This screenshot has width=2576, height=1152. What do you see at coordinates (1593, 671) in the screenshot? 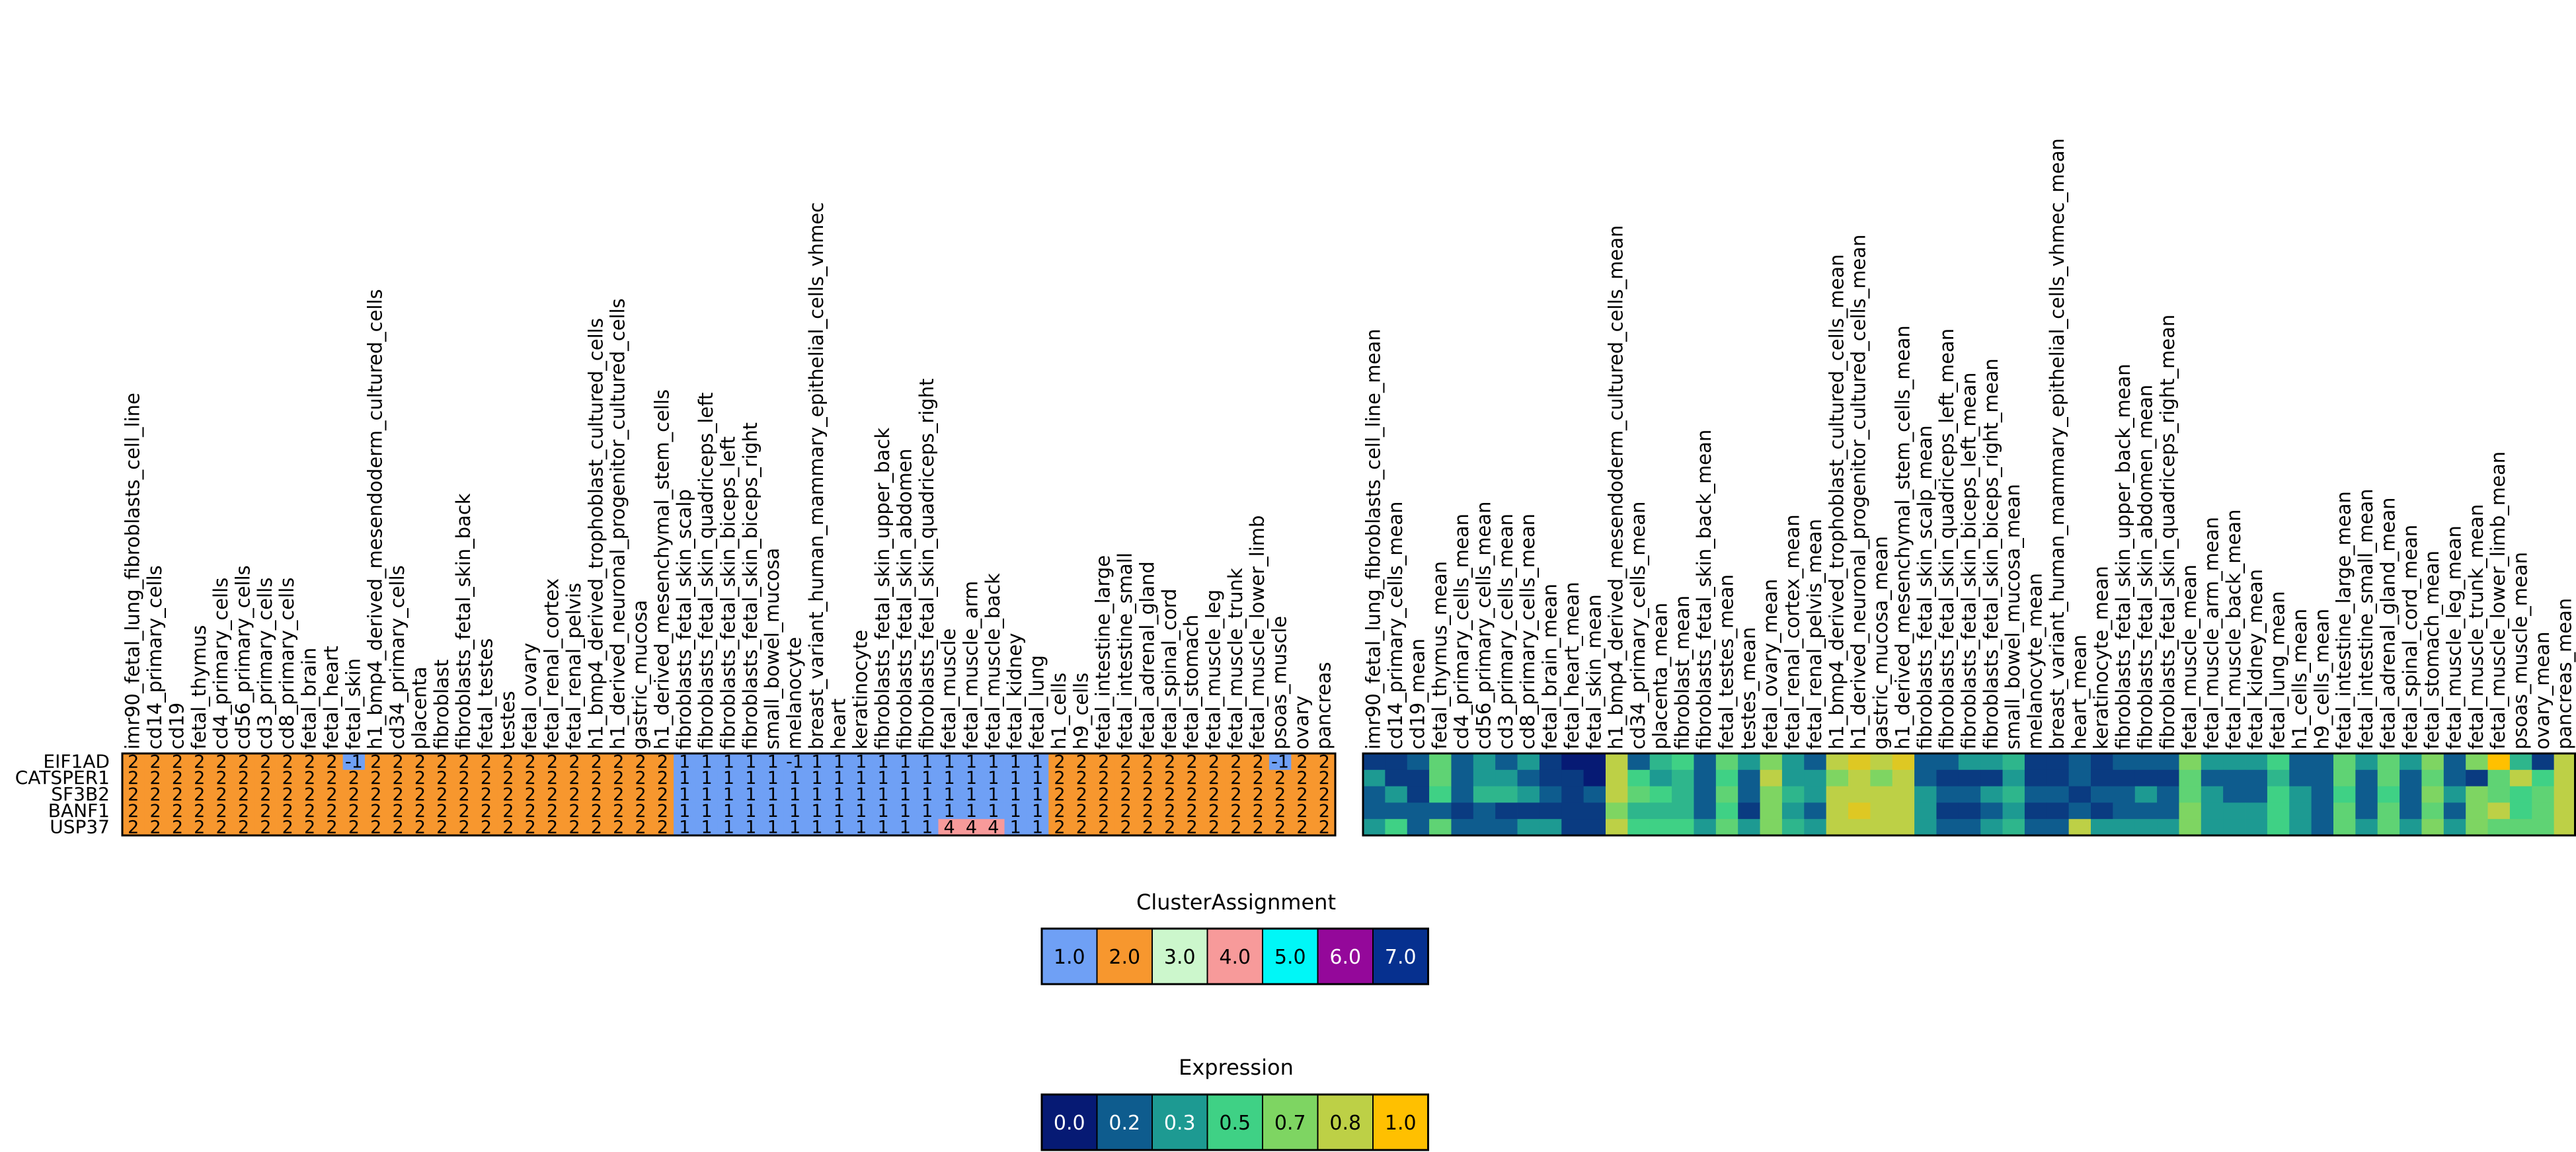
I see `column-label: fetal_skin_mean` at bounding box center [1593, 671].